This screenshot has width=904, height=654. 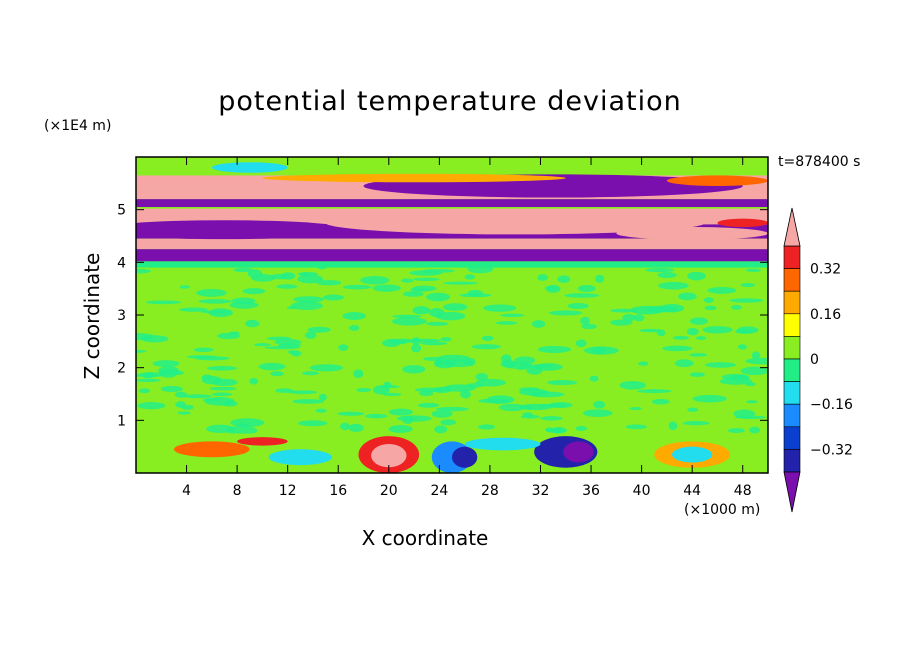 What do you see at coordinates (452, 203) in the screenshot?
I see `contour-band` at bounding box center [452, 203].